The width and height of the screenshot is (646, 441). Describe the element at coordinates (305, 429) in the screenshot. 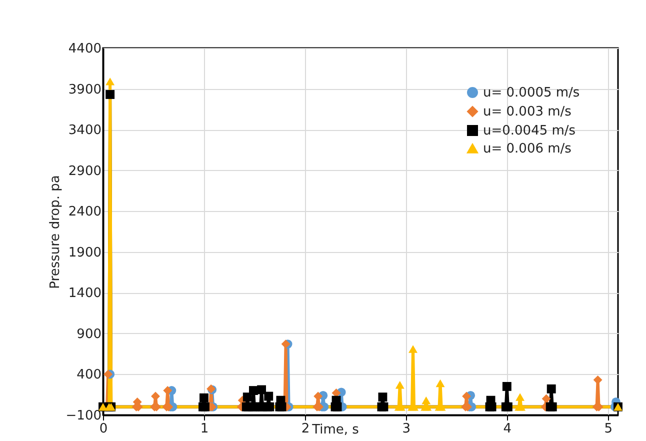

I see `x-tick-label: 2` at that location.